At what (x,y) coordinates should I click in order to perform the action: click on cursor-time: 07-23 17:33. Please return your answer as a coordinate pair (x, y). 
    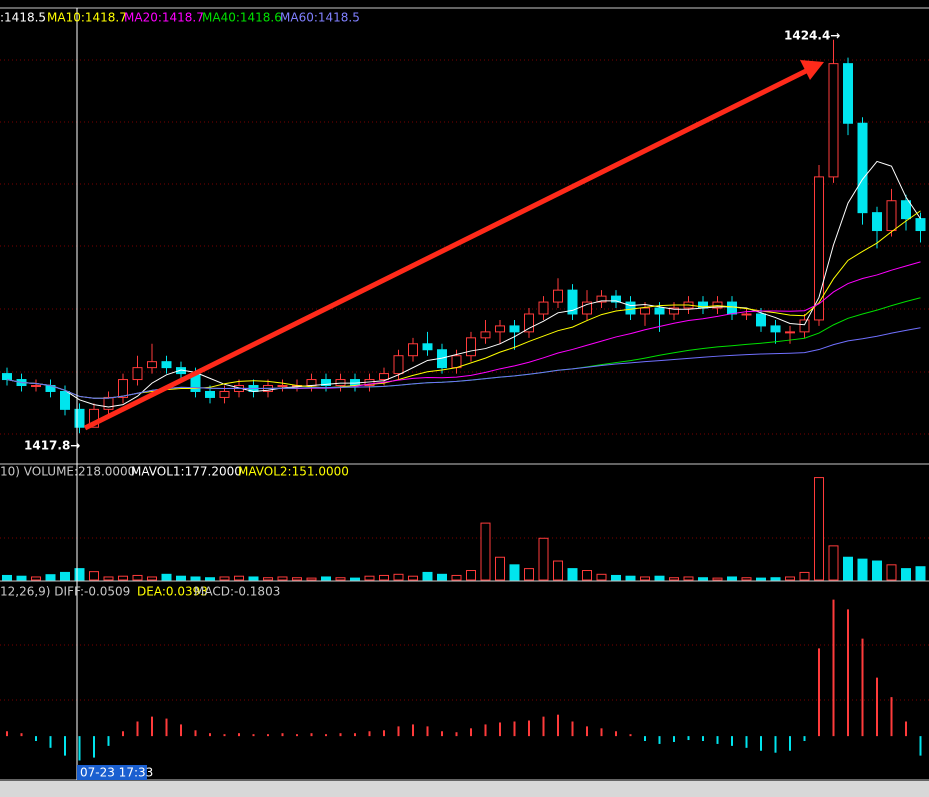
    Looking at the image, I should click on (116, 773).